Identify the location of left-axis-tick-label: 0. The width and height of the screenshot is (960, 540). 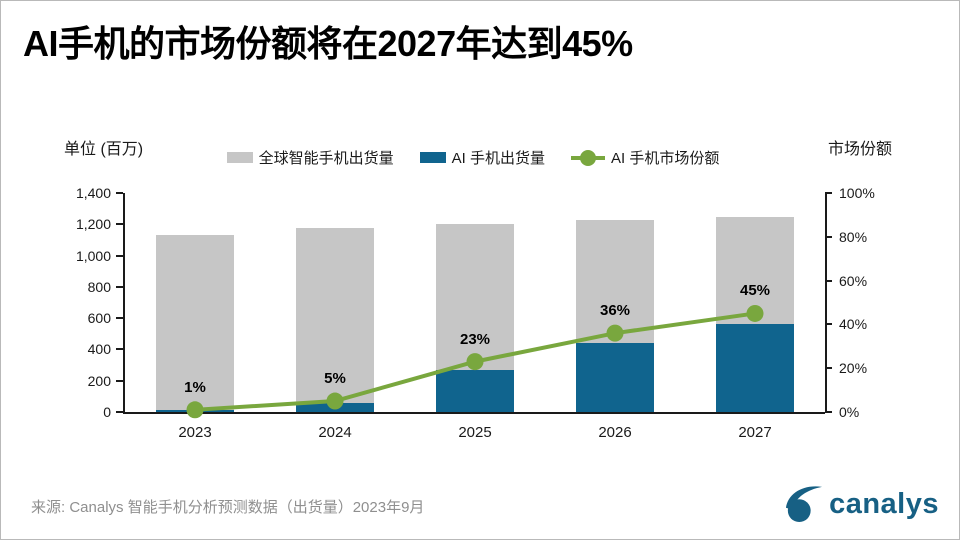
(107, 412).